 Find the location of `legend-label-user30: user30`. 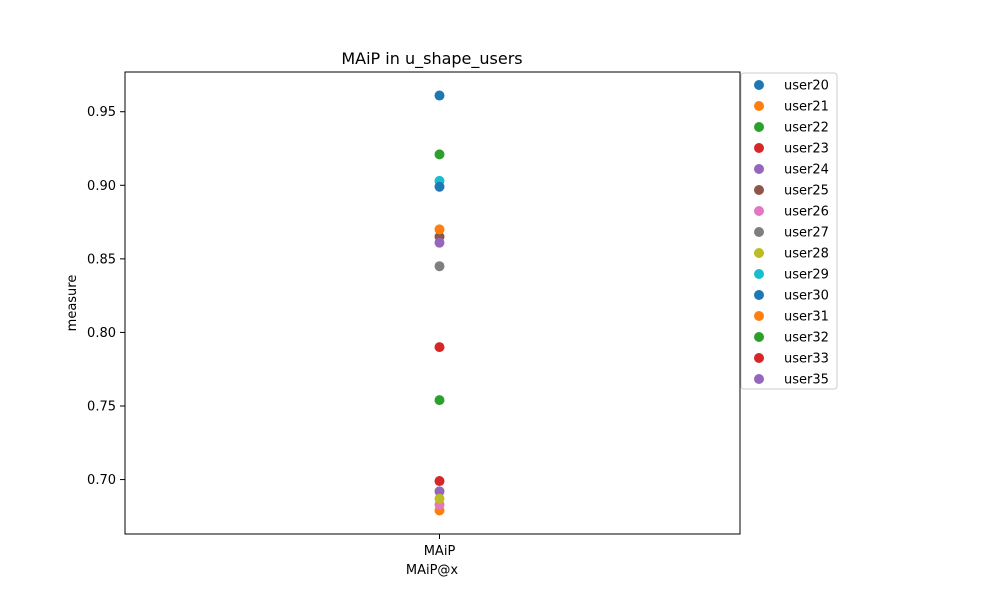

legend-label-user30: user30 is located at coordinates (806, 296).